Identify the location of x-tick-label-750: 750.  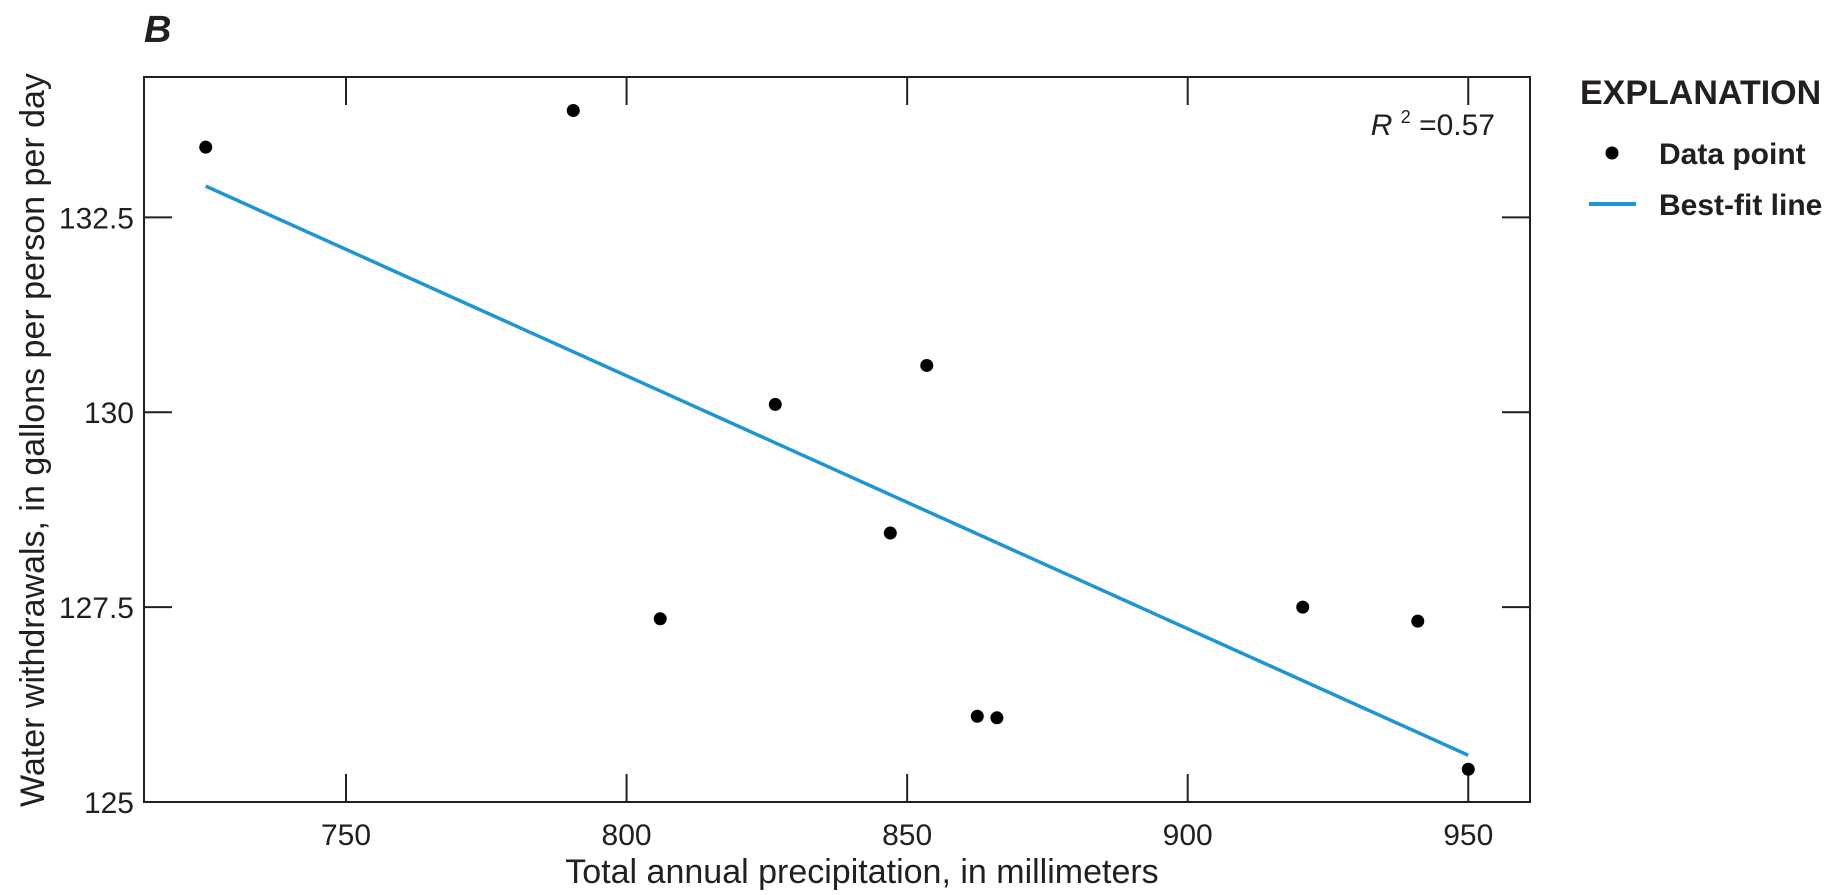
(346, 835).